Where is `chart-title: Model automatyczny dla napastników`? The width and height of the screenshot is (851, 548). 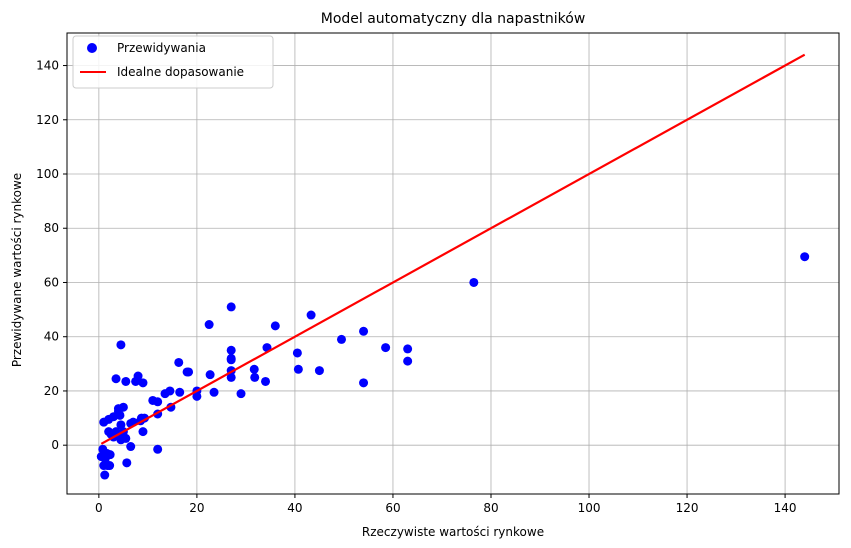 chart-title: Model automatyczny dla napastników is located at coordinates (453, 19).